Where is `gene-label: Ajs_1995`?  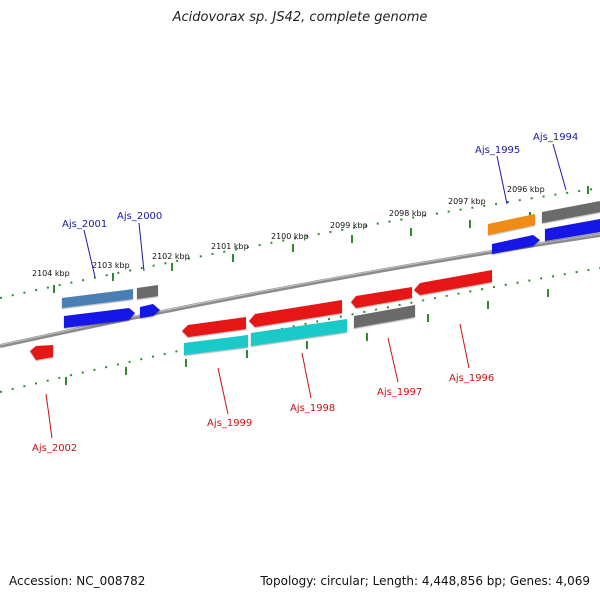 gene-label: Ajs_1995 is located at coordinates (497, 150).